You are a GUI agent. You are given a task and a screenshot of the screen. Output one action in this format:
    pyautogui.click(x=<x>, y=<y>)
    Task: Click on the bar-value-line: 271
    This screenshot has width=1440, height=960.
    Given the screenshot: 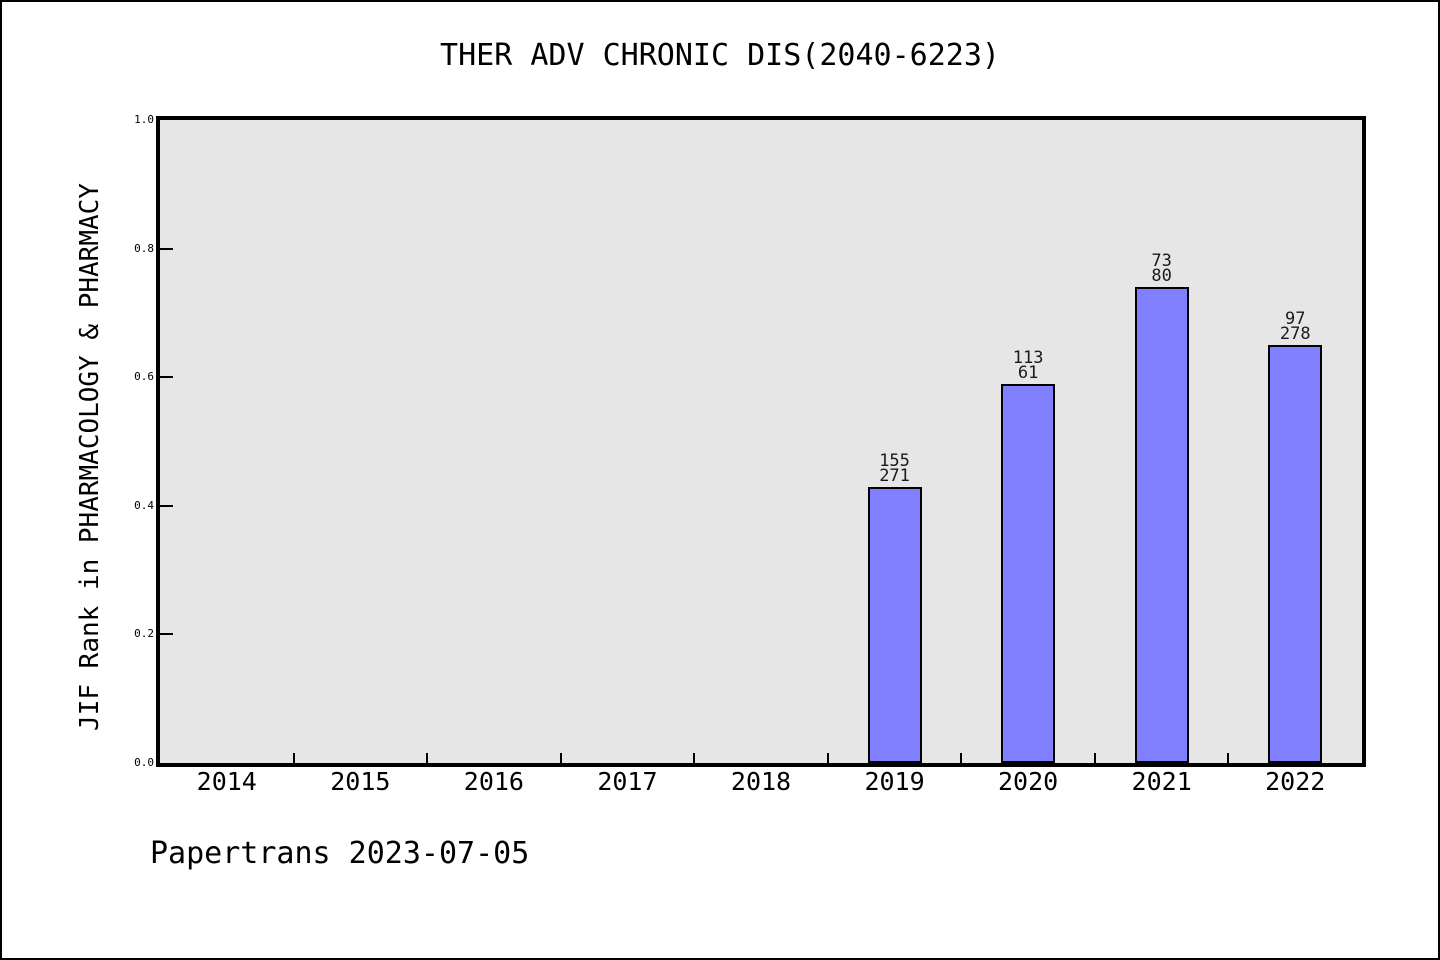 What is the action you would take?
    pyautogui.click(x=894, y=475)
    